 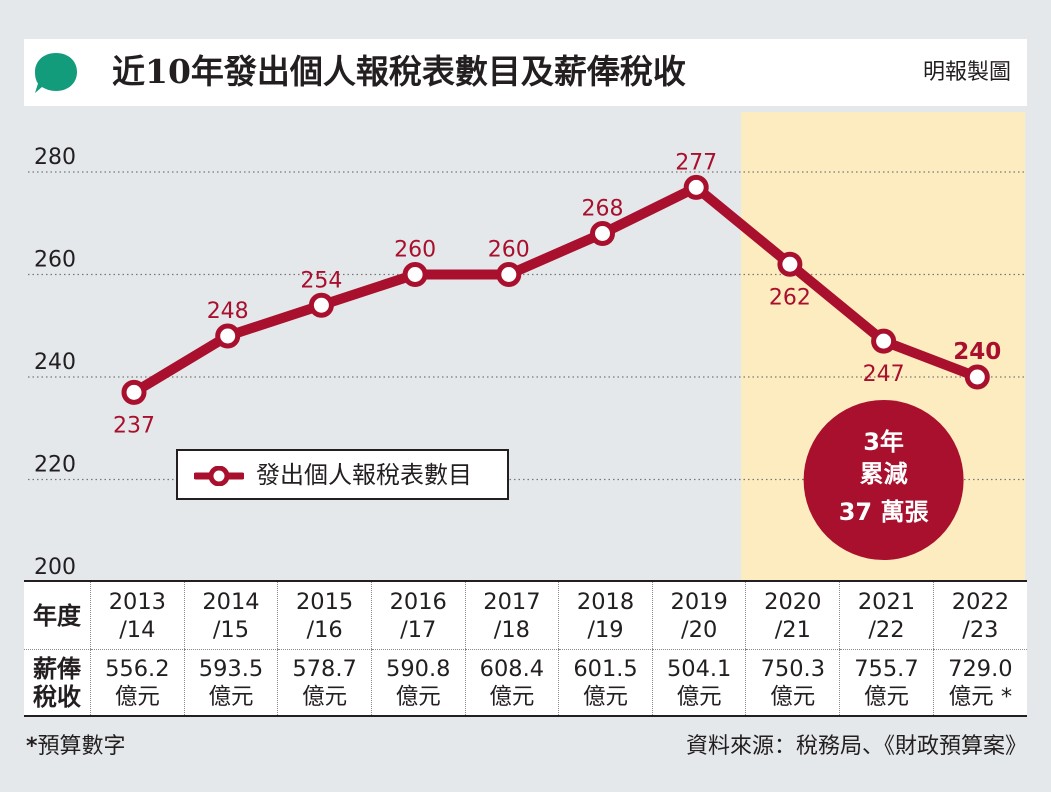 What do you see at coordinates (605, 615) in the screenshot?
I see `table-cell-year: 2018/19` at bounding box center [605, 615].